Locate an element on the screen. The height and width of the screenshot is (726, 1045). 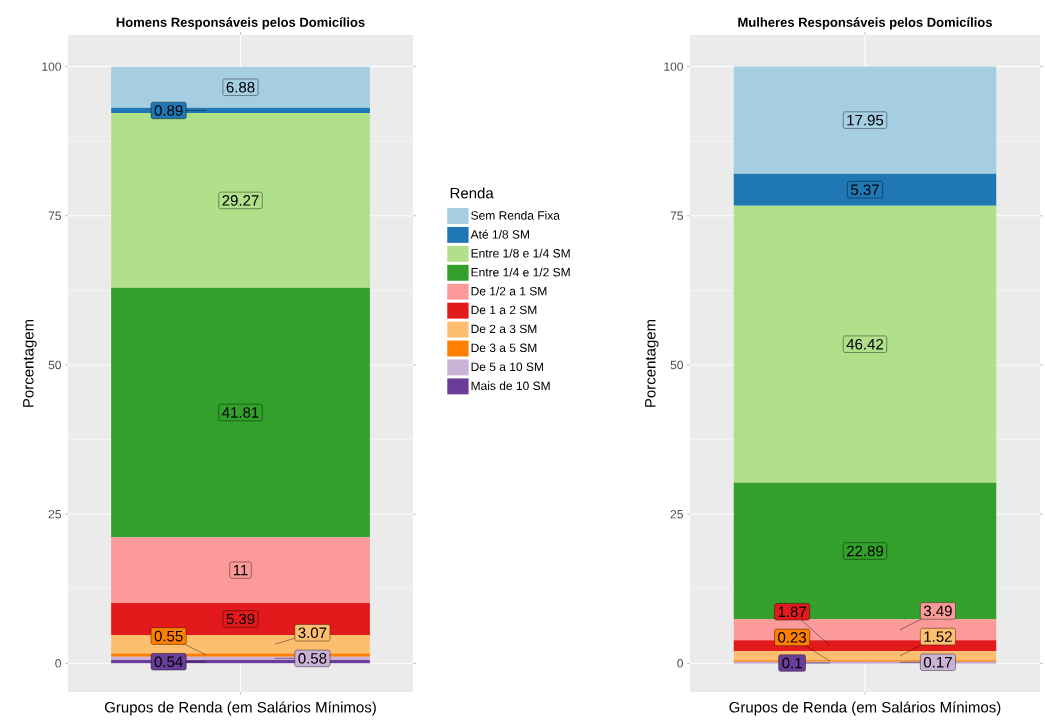
data-label: 0.54 is located at coordinates (168, 662).